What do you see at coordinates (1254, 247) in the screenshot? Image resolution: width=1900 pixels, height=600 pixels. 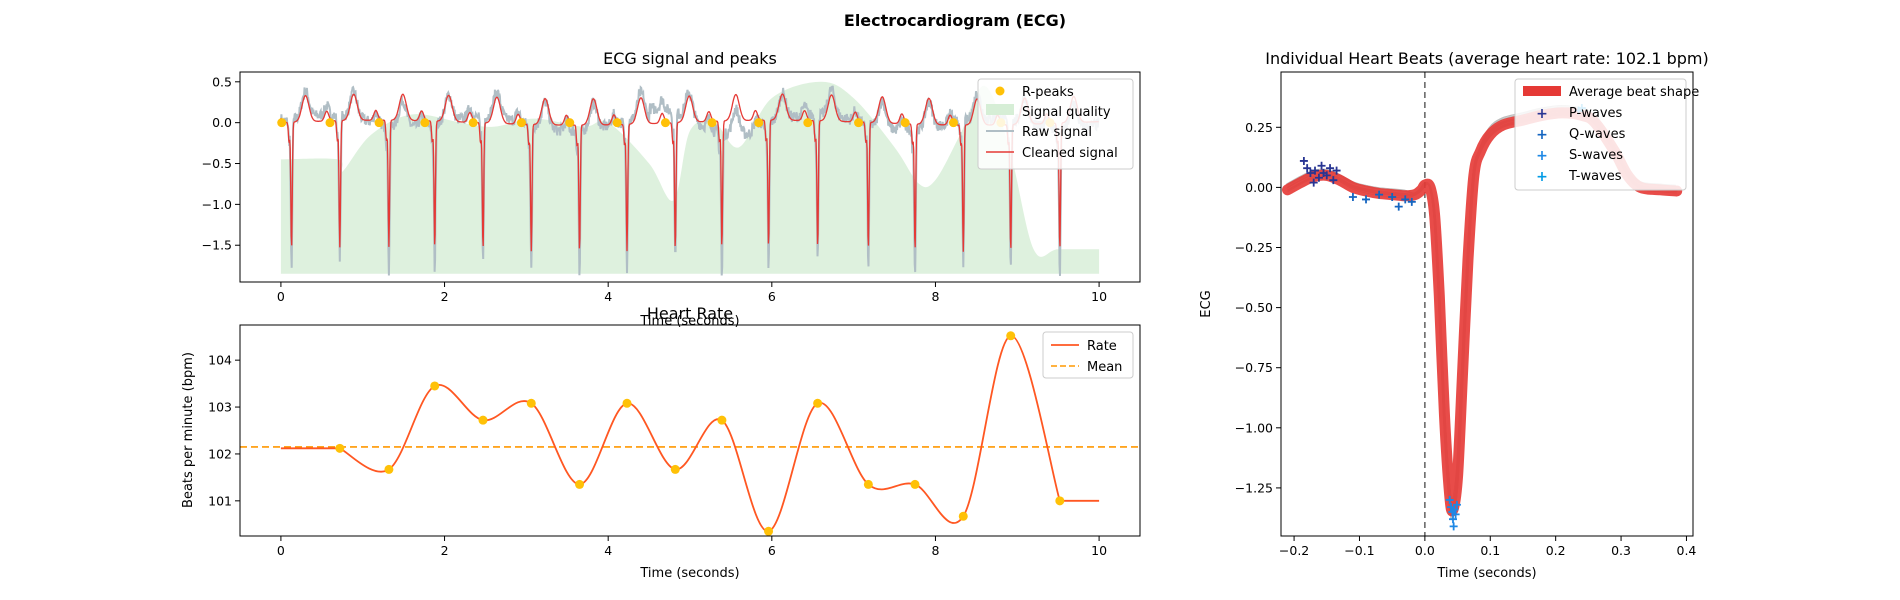 I see `beats-ytick-label: −0.25` at bounding box center [1254, 247].